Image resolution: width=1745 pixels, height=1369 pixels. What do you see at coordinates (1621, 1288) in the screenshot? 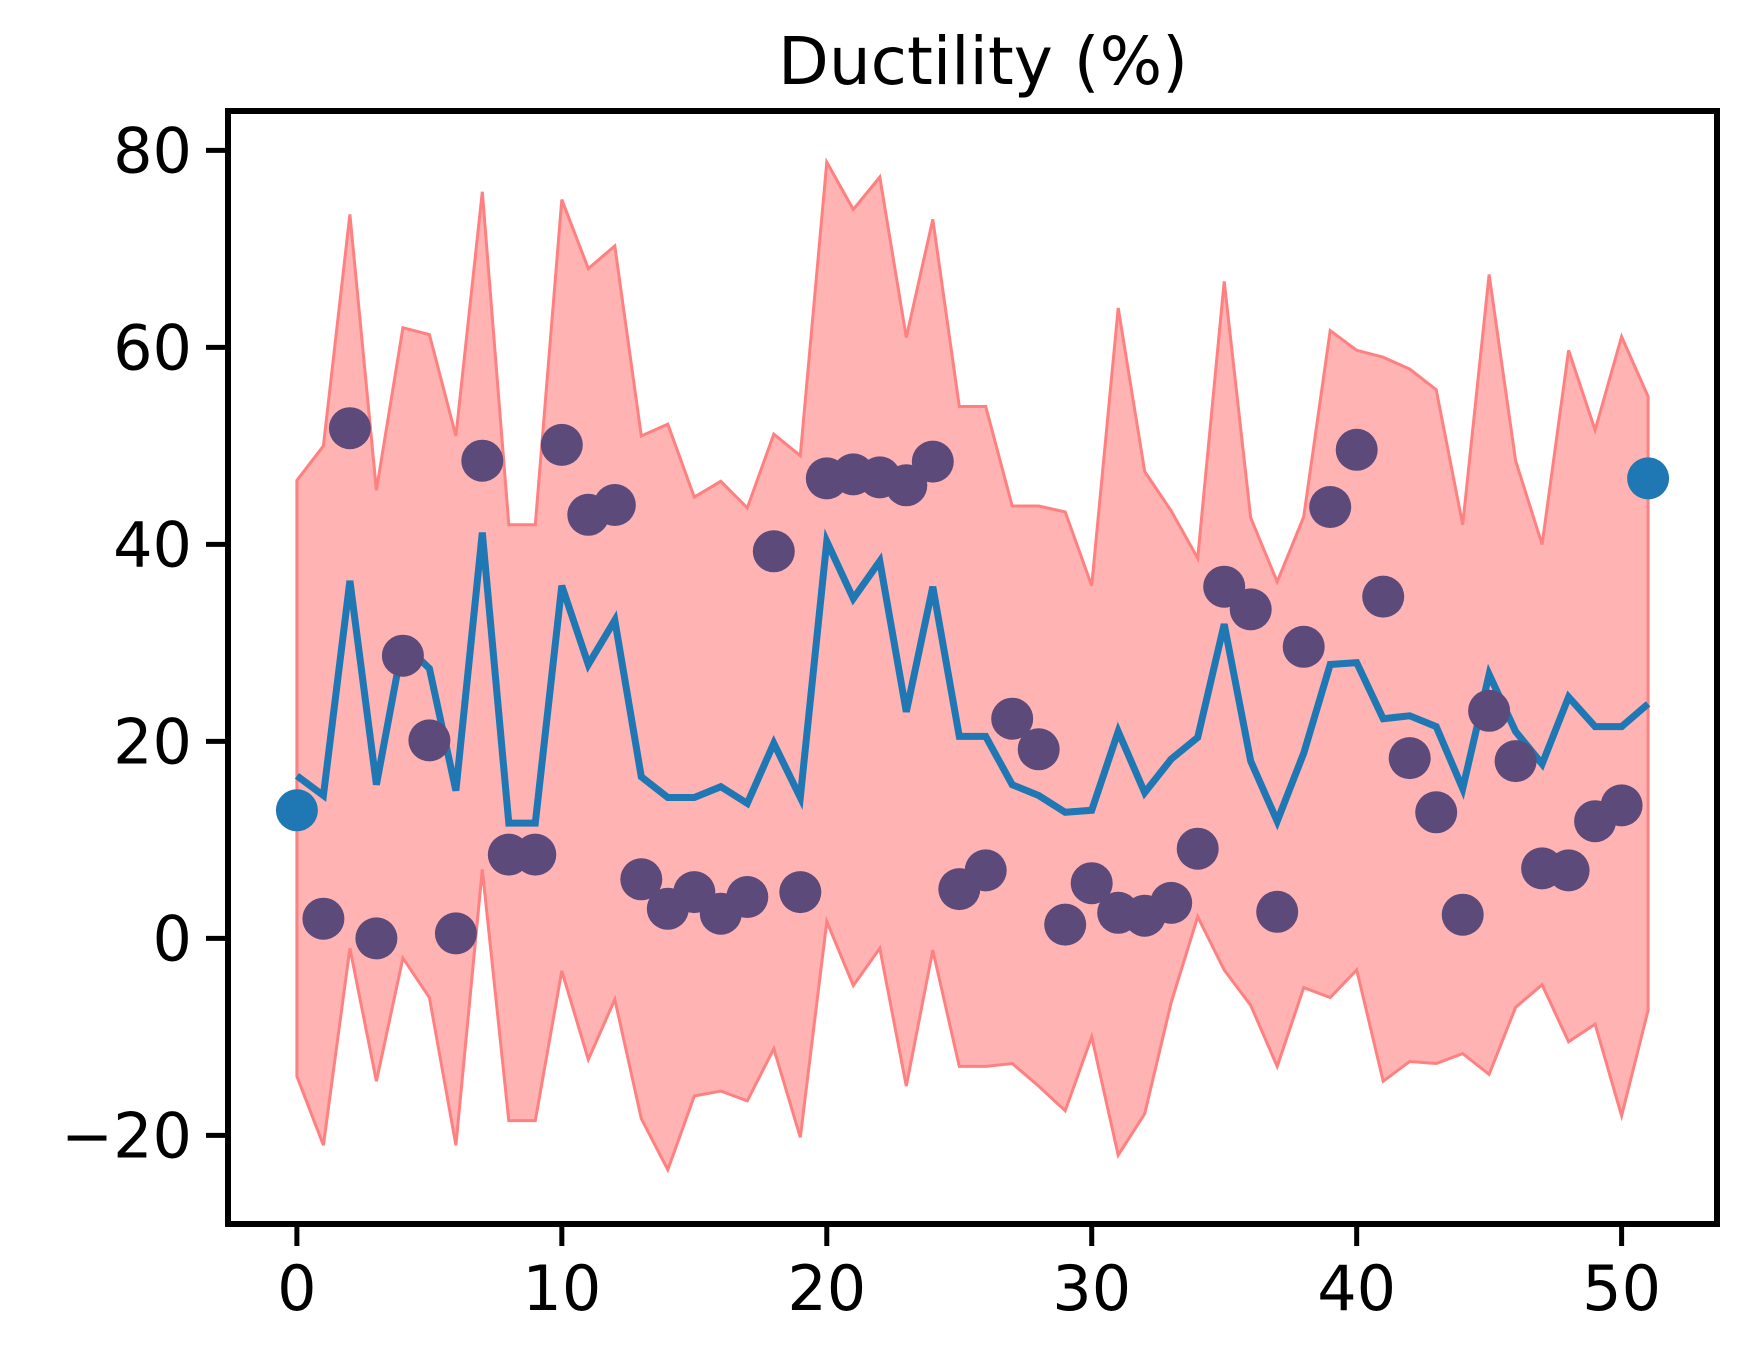
I see `x-tick-label: 50` at bounding box center [1621, 1288].